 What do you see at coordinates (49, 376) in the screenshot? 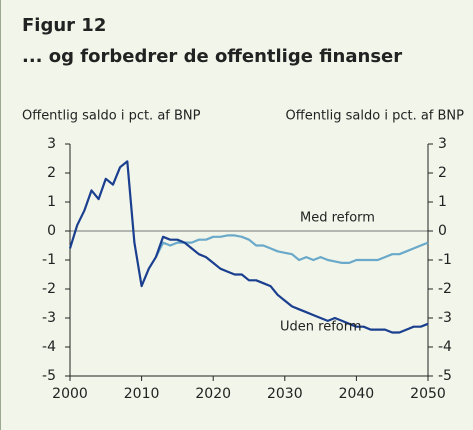
I see `y-tick-label: -5` at bounding box center [49, 376].